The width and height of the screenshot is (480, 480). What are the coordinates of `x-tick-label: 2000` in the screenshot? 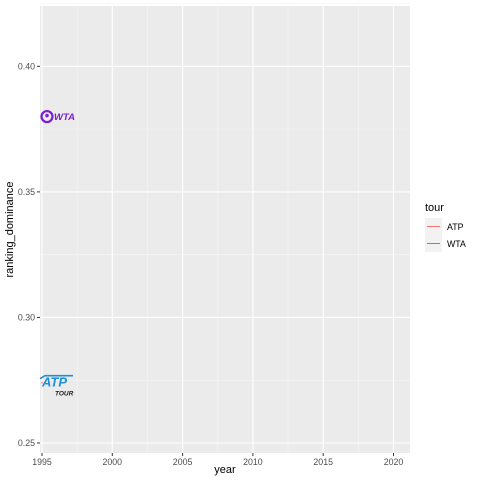 It's located at (113, 462).